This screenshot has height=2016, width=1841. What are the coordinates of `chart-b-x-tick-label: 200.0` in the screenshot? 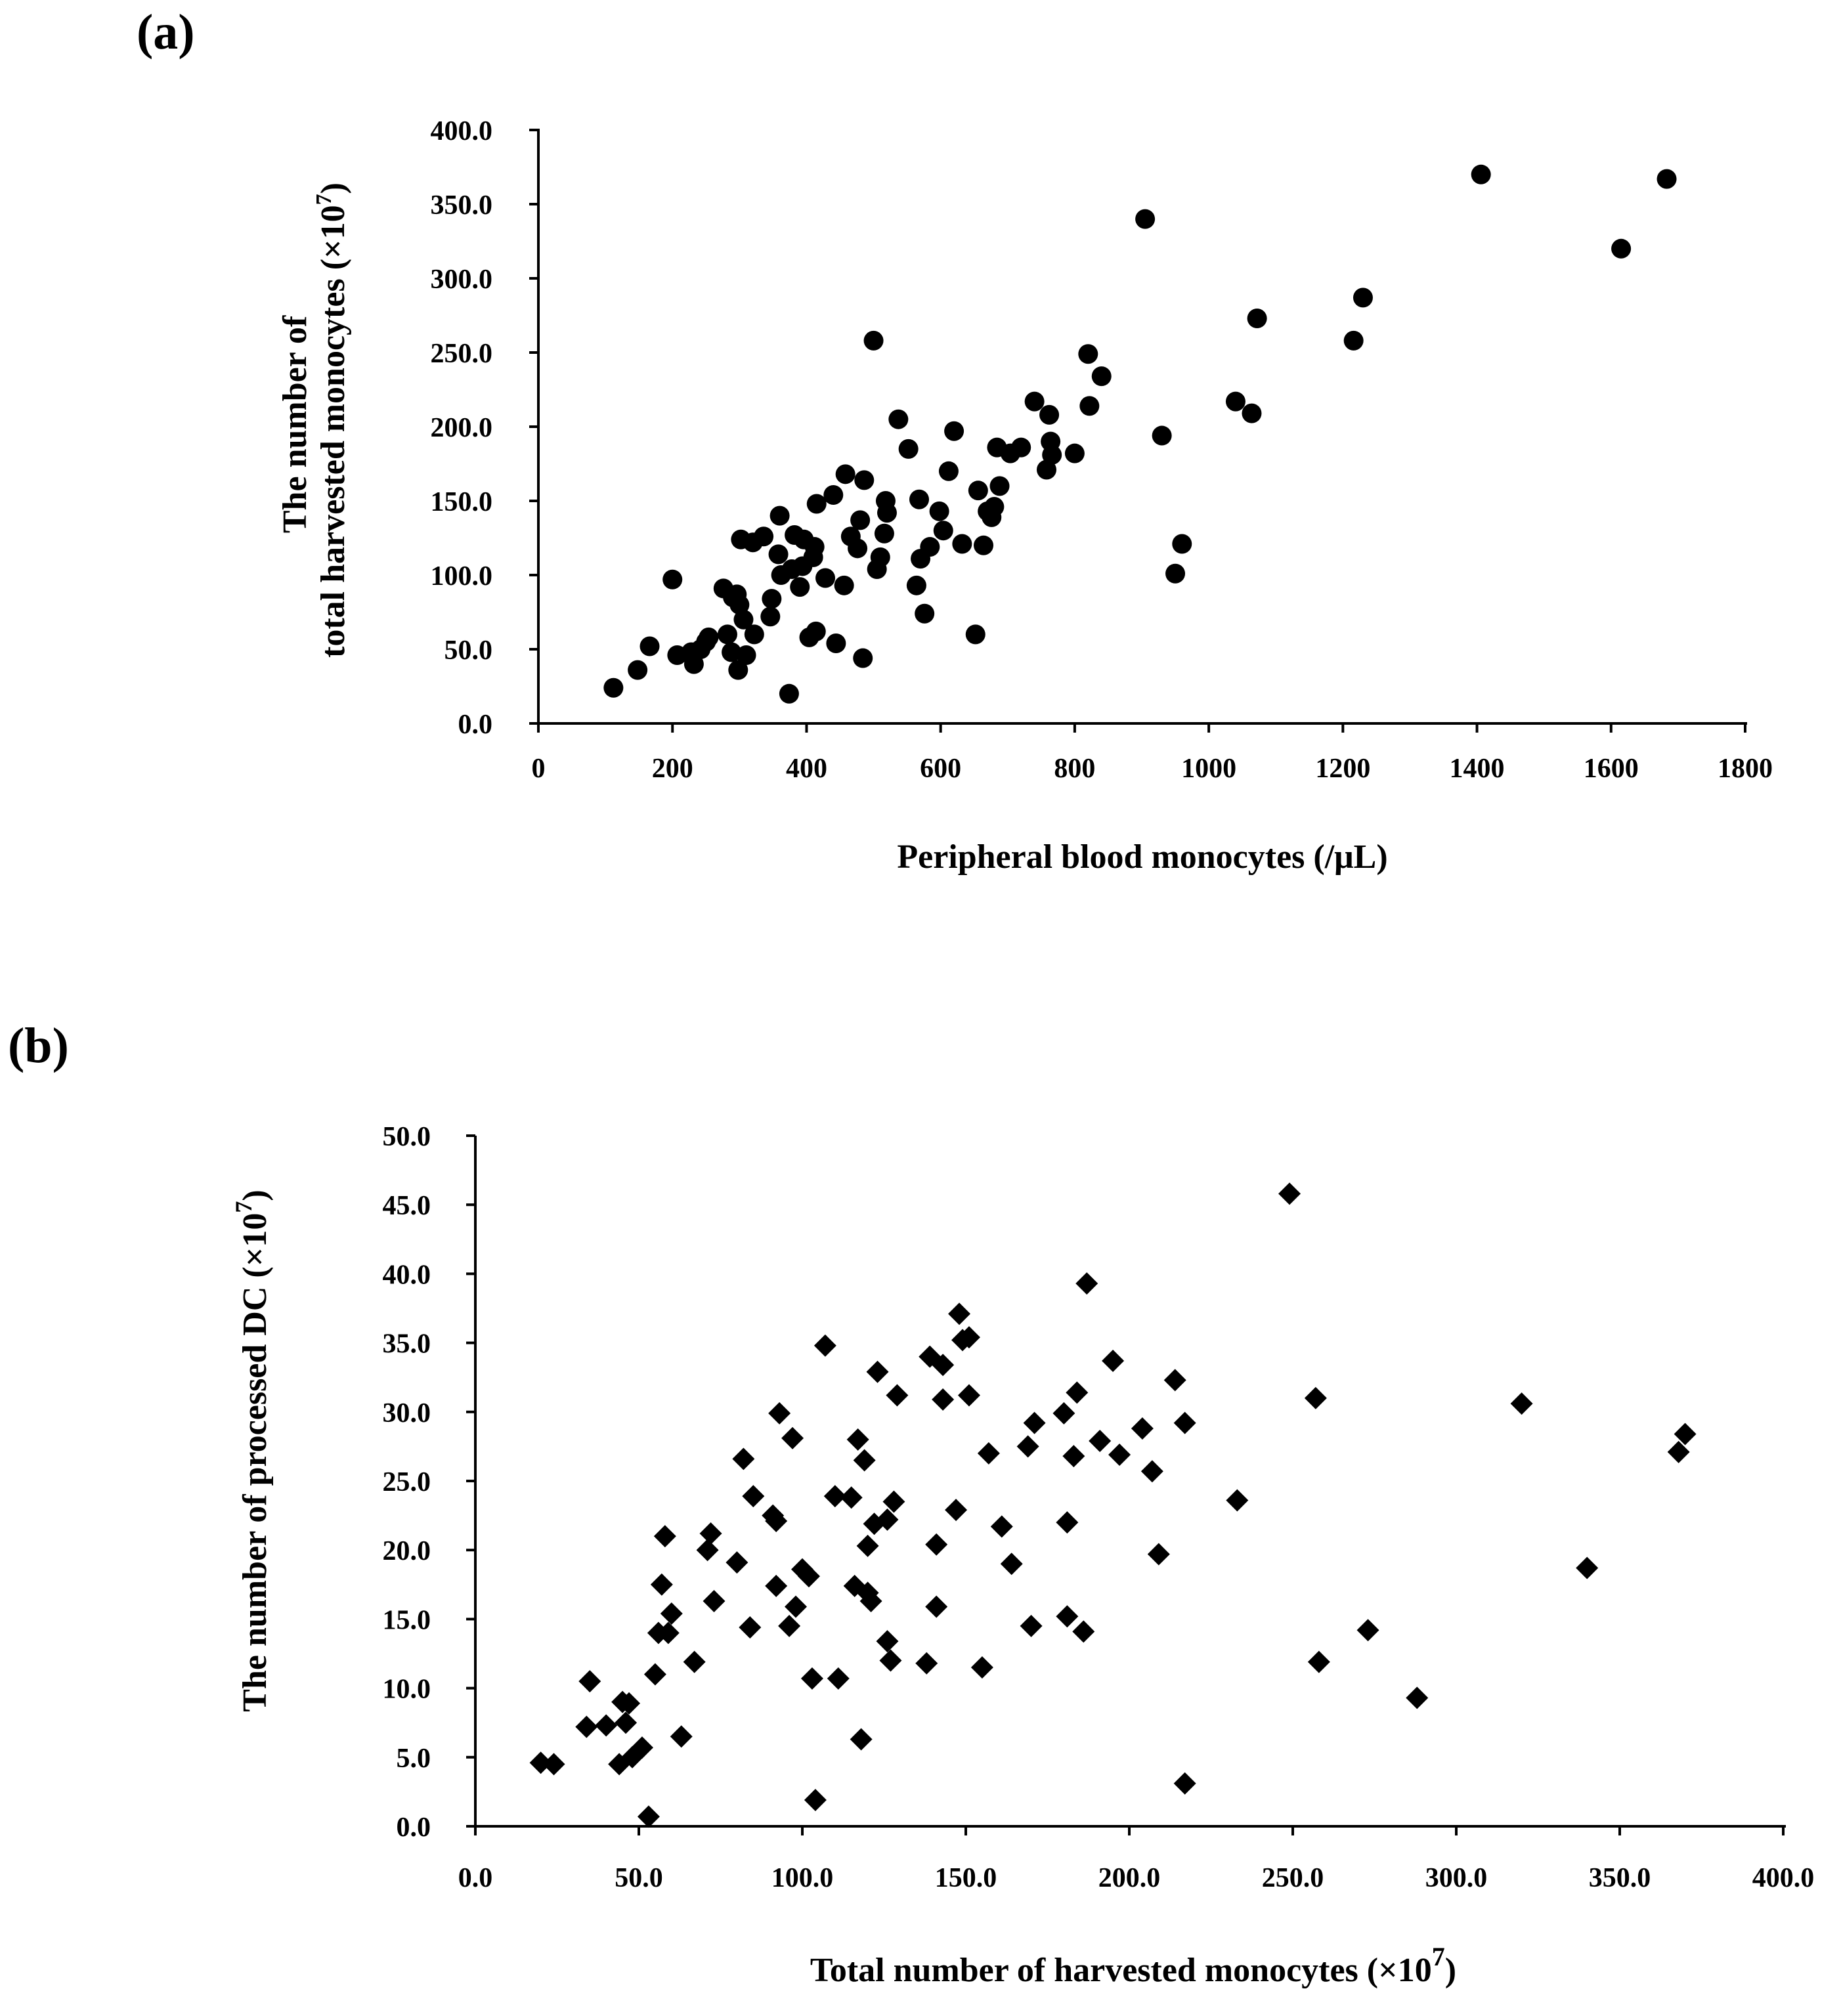 It's located at (1129, 1878).